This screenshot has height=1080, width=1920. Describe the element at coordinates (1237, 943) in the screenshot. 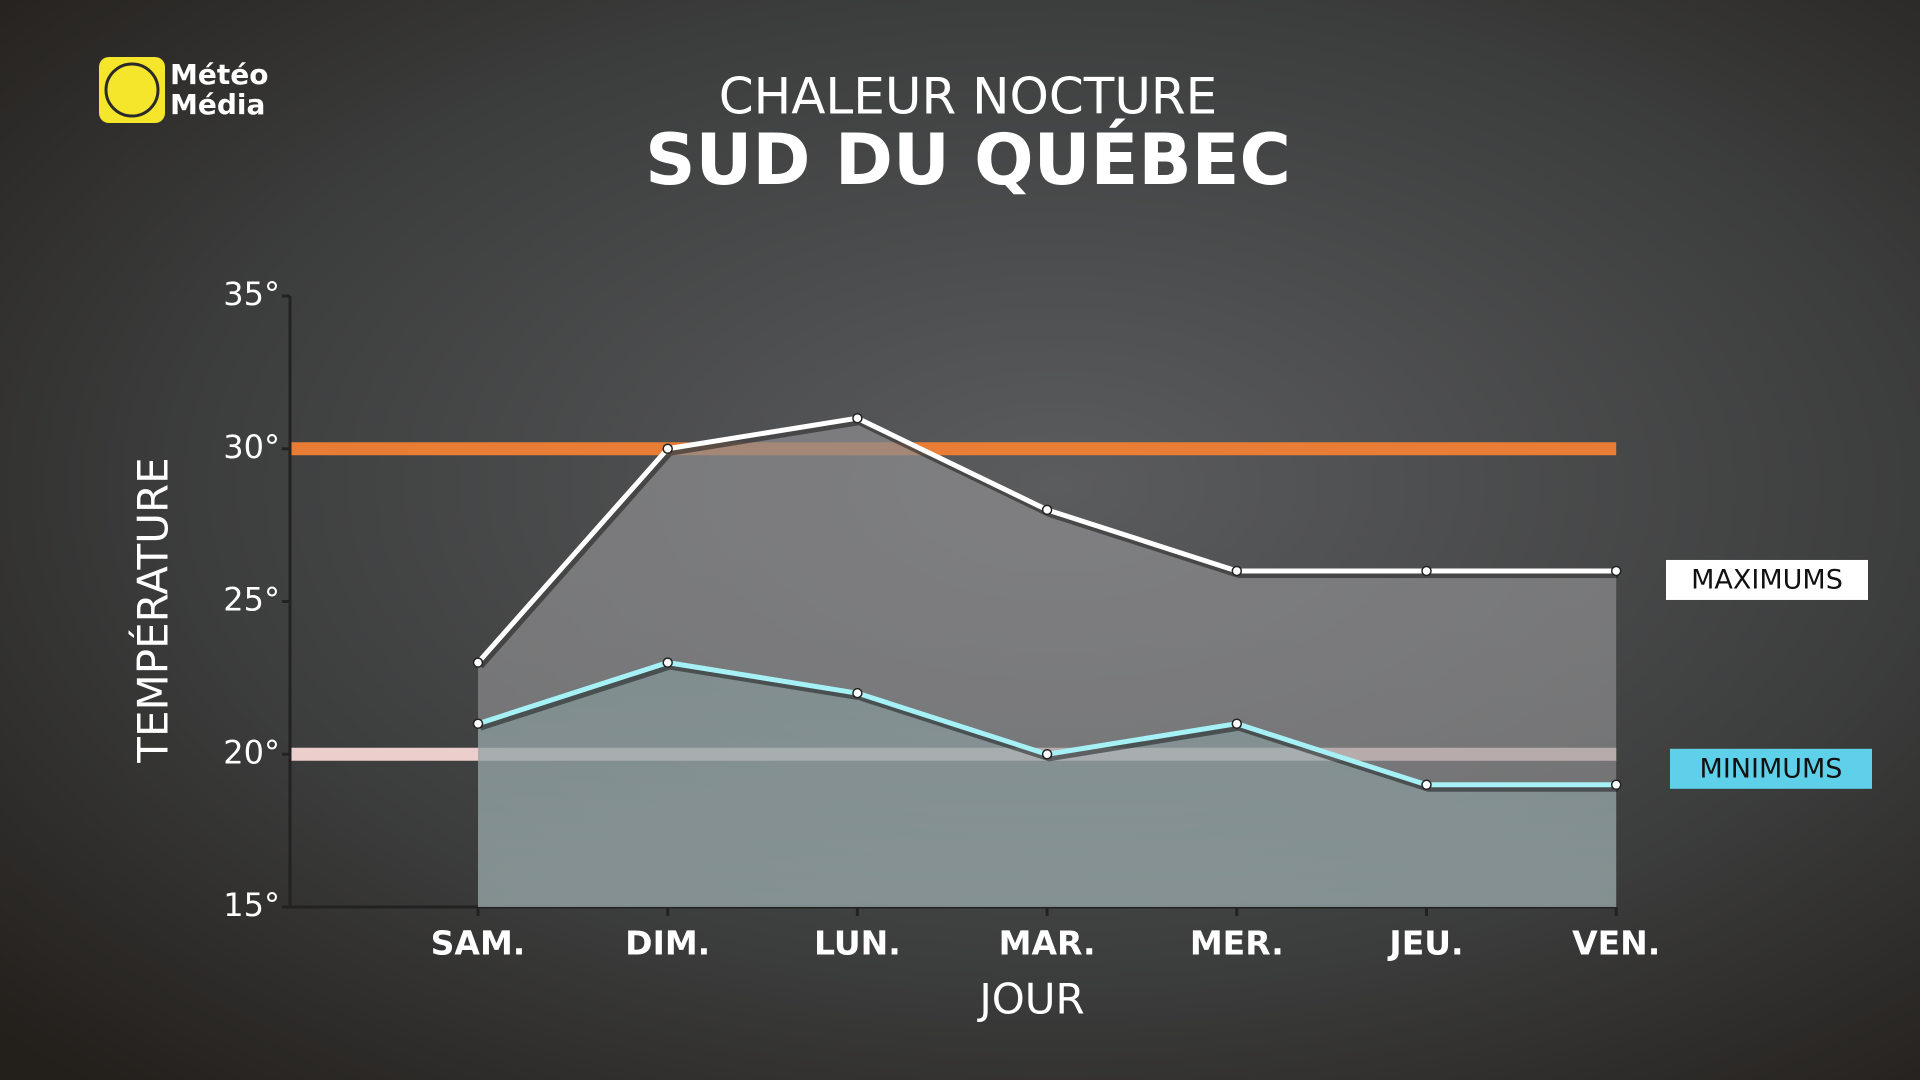

I see `x-tick-label: MER.` at that location.